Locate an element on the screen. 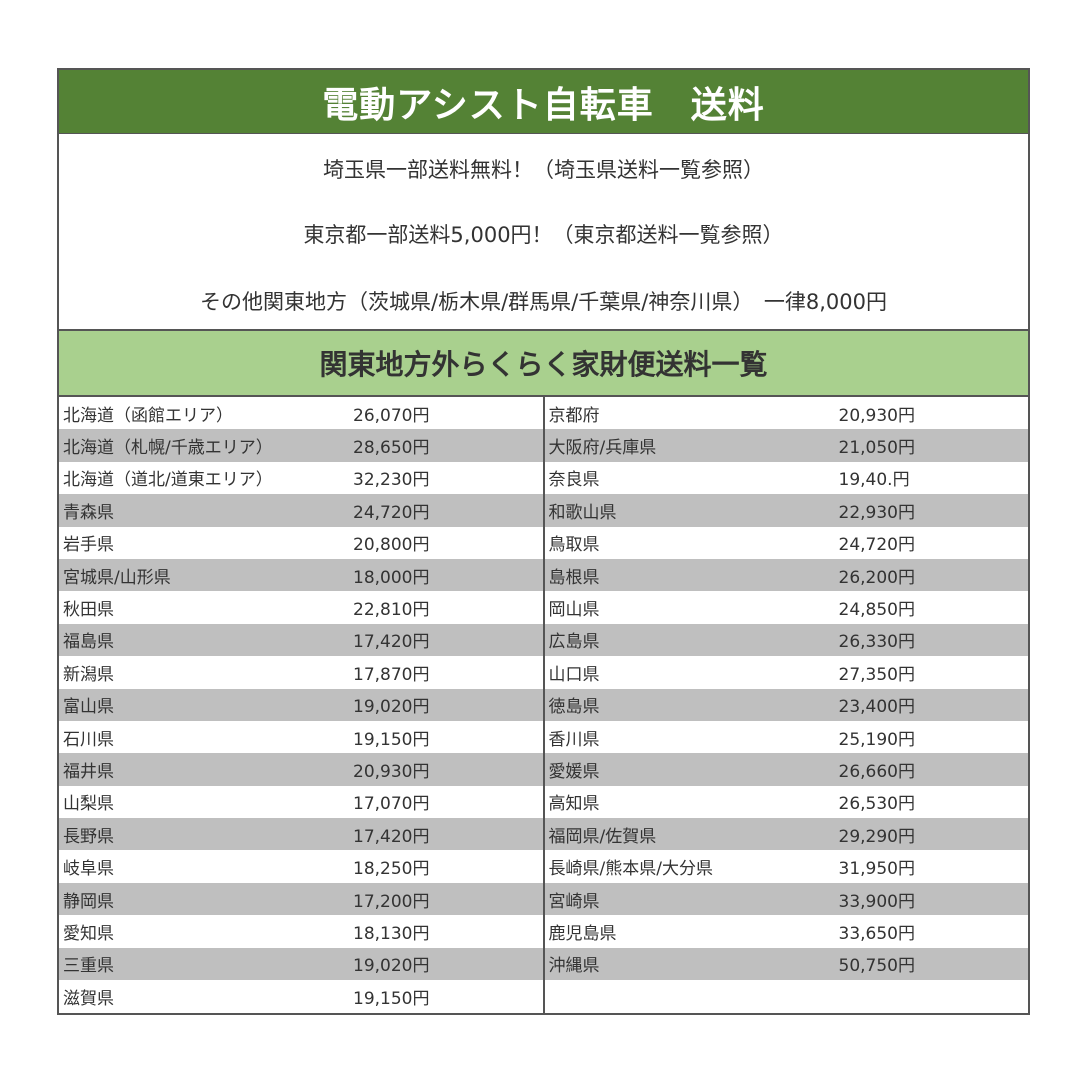  region-name: 滋賀県 is located at coordinates (88, 998).